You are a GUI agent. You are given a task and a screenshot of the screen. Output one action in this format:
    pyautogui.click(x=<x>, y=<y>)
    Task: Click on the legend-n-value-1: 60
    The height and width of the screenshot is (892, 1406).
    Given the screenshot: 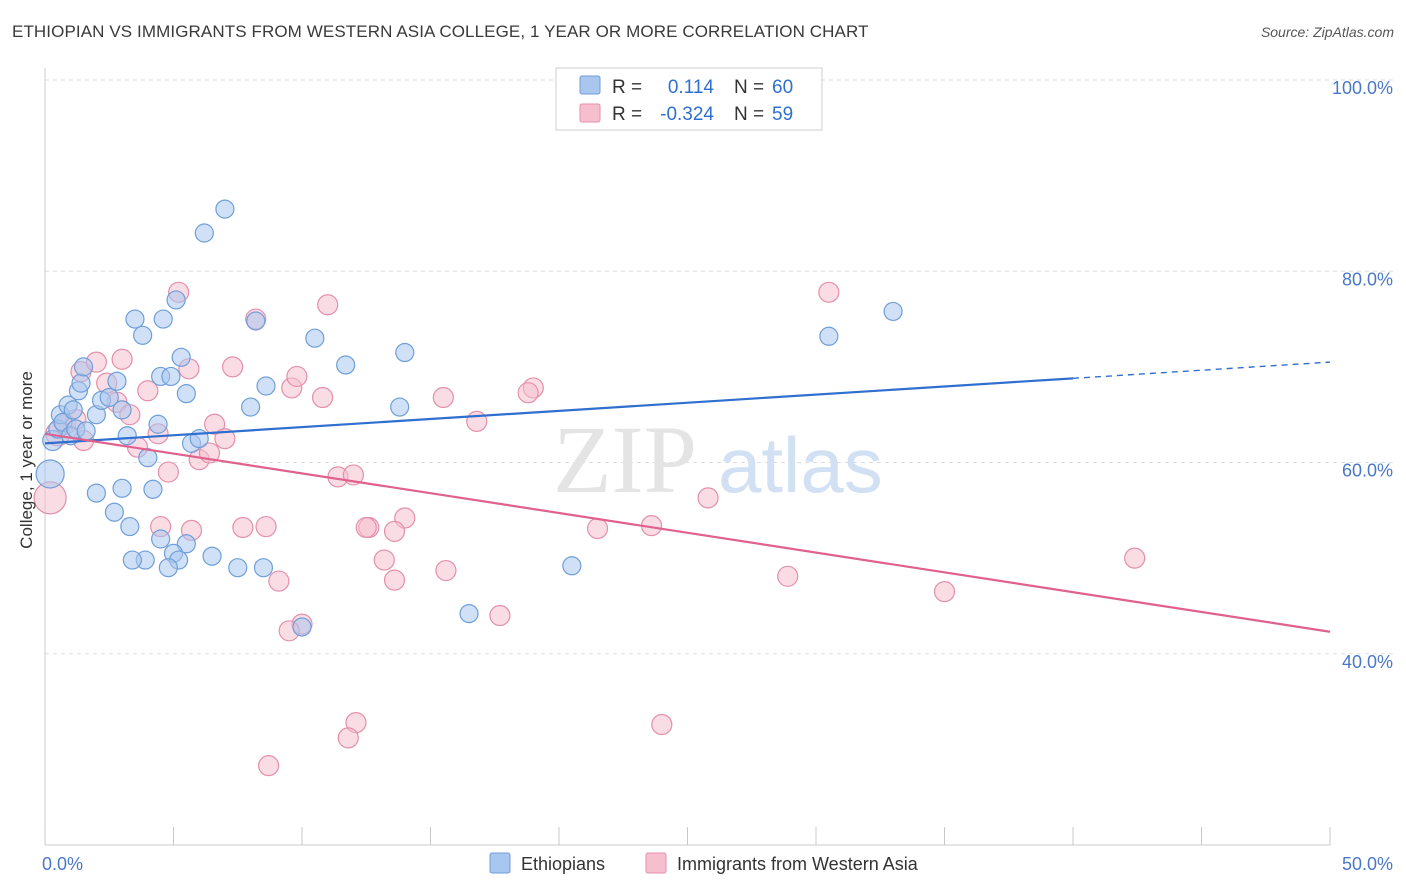 What is the action you would take?
    pyautogui.click(x=782, y=87)
    